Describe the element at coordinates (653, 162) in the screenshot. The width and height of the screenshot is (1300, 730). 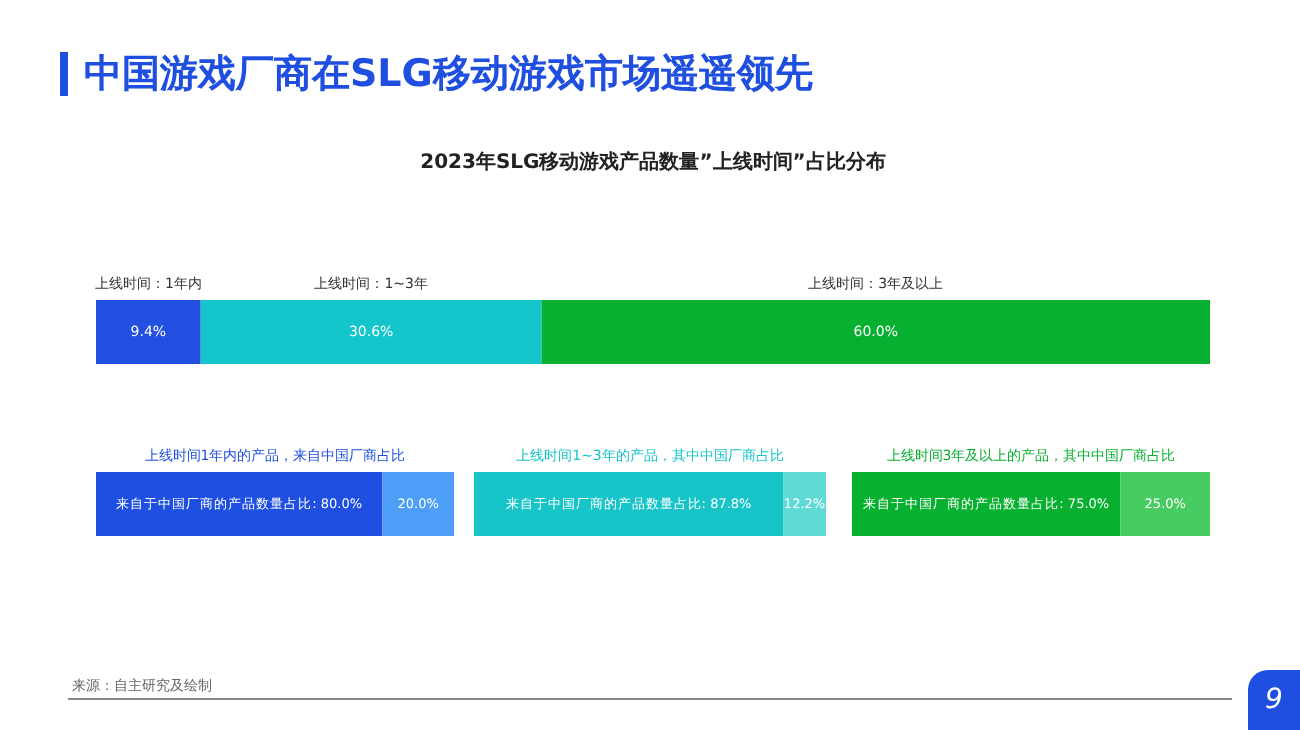
I see `chart-subtitle: 2023年SLG移动游戏产品数量”上线时间”占比分布` at that location.